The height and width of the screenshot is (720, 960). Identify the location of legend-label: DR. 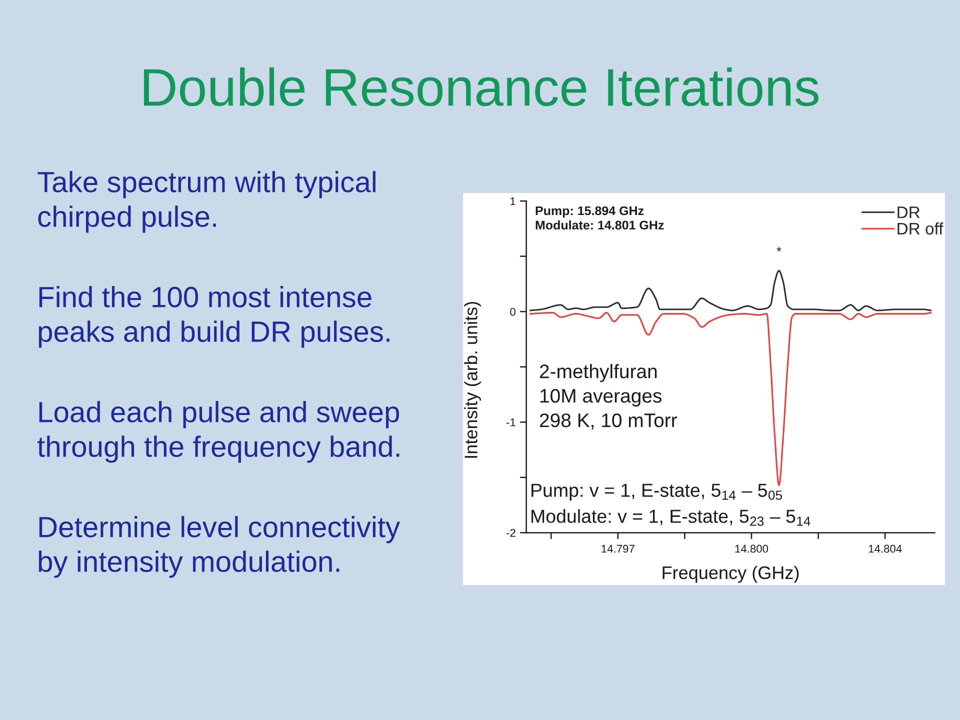
(909, 212).